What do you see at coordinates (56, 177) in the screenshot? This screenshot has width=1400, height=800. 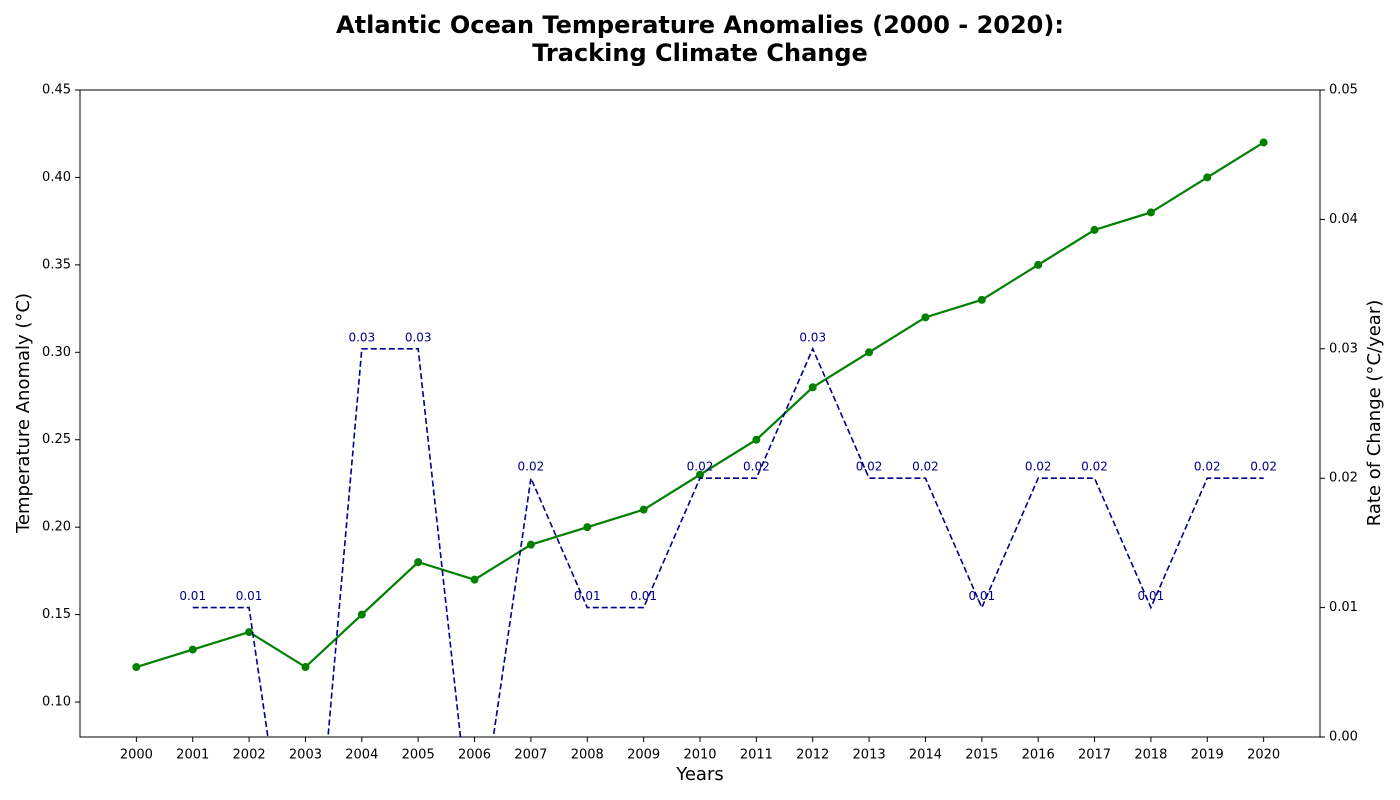 I see `y-tick-label: 0.40` at bounding box center [56, 177].